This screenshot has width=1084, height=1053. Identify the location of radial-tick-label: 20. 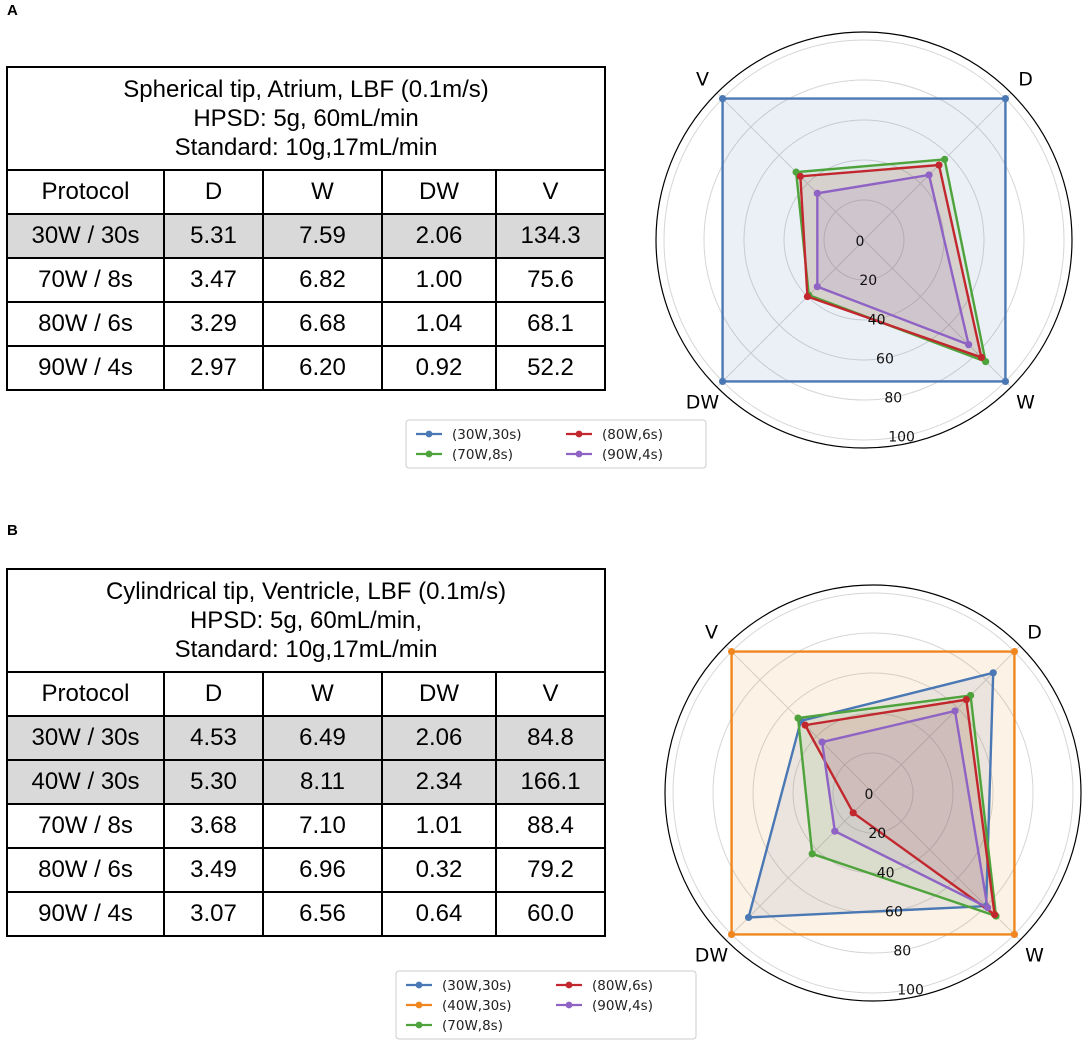
(868, 281).